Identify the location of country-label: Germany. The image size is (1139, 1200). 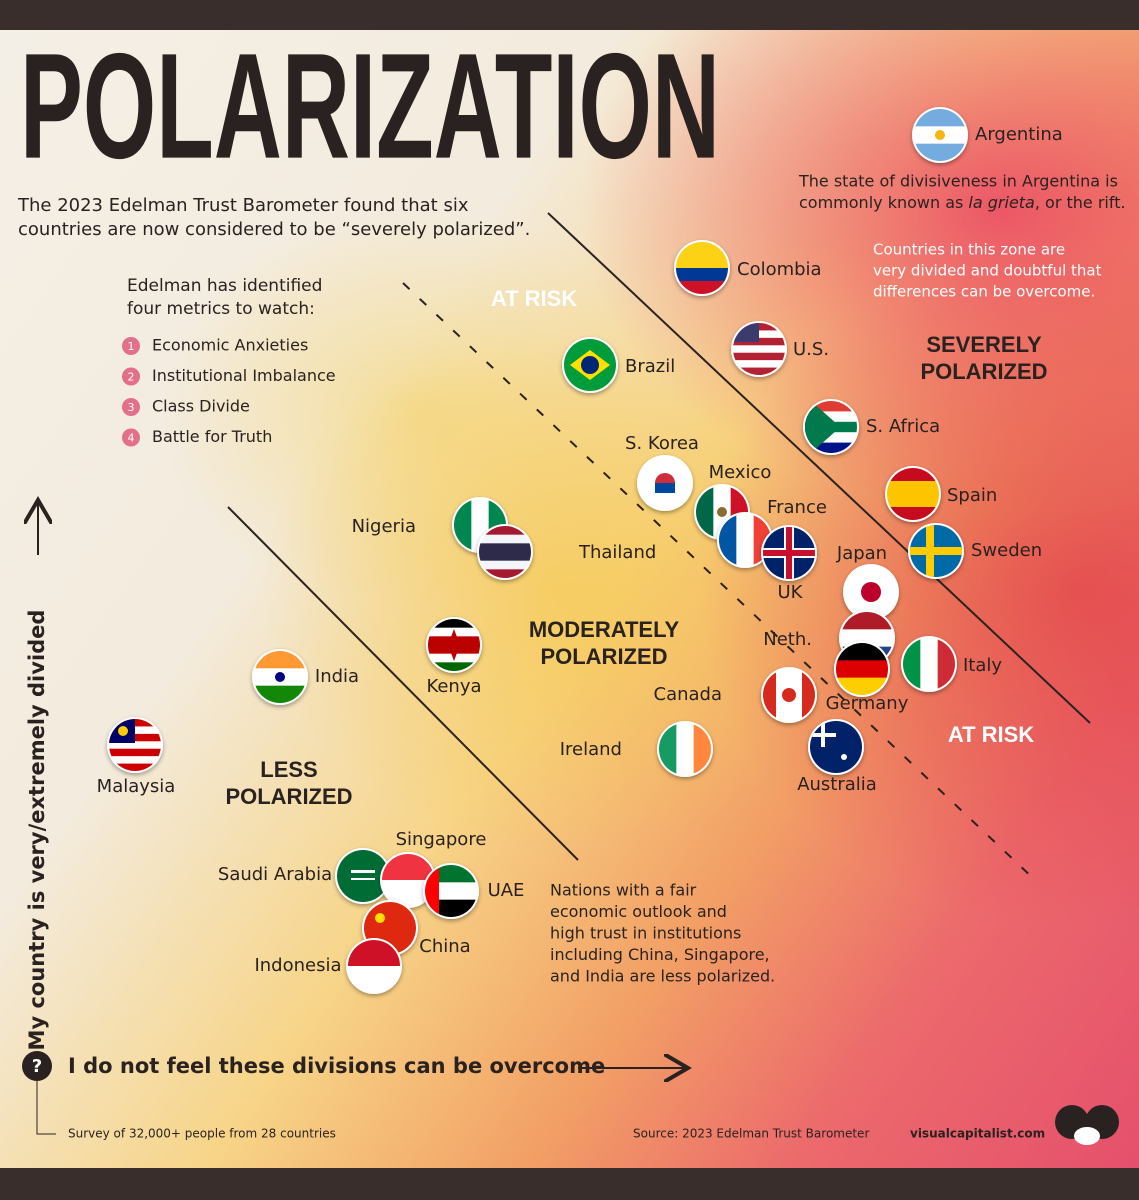
(867, 703).